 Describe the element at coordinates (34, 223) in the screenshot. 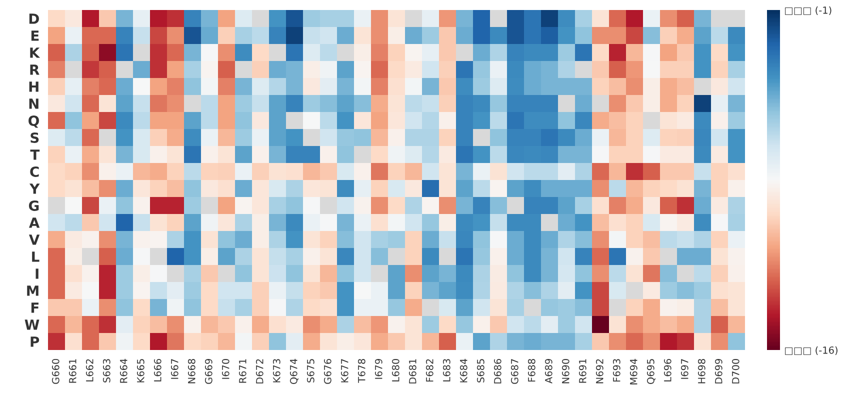

I see `y-tick-label: A` at that location.